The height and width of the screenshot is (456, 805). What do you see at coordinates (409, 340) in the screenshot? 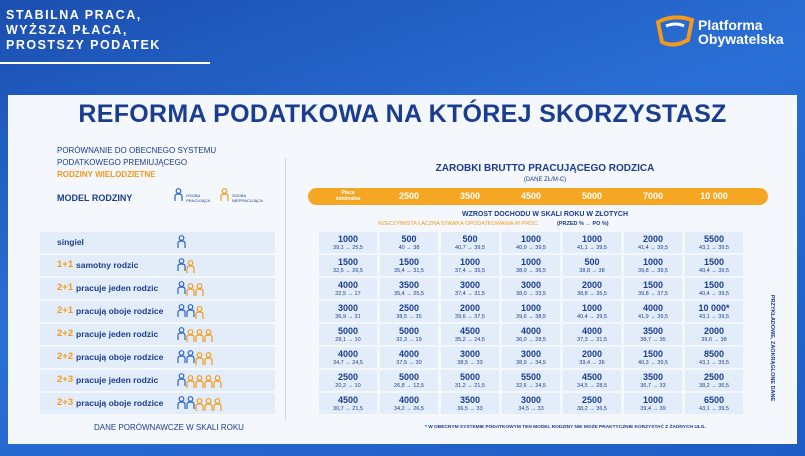
I see `cell-rate: 32,3 → 19` at bounding box center [409, 340].